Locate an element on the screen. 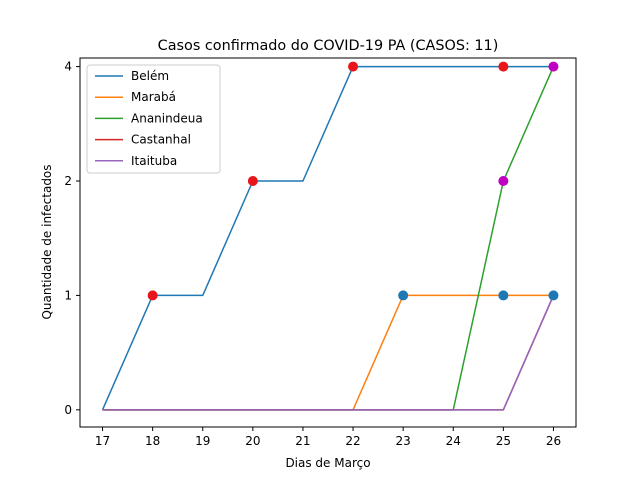 The image size is (640, 480). y-tick-label: 0 is located at coordinates (68, 410).